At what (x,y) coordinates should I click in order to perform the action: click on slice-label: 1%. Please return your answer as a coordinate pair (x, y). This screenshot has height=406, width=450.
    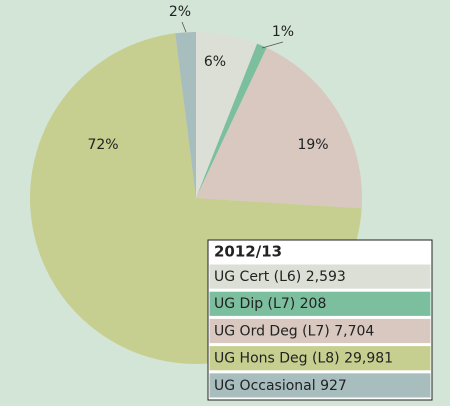
    Looking at the image, I should click on (283, 32).